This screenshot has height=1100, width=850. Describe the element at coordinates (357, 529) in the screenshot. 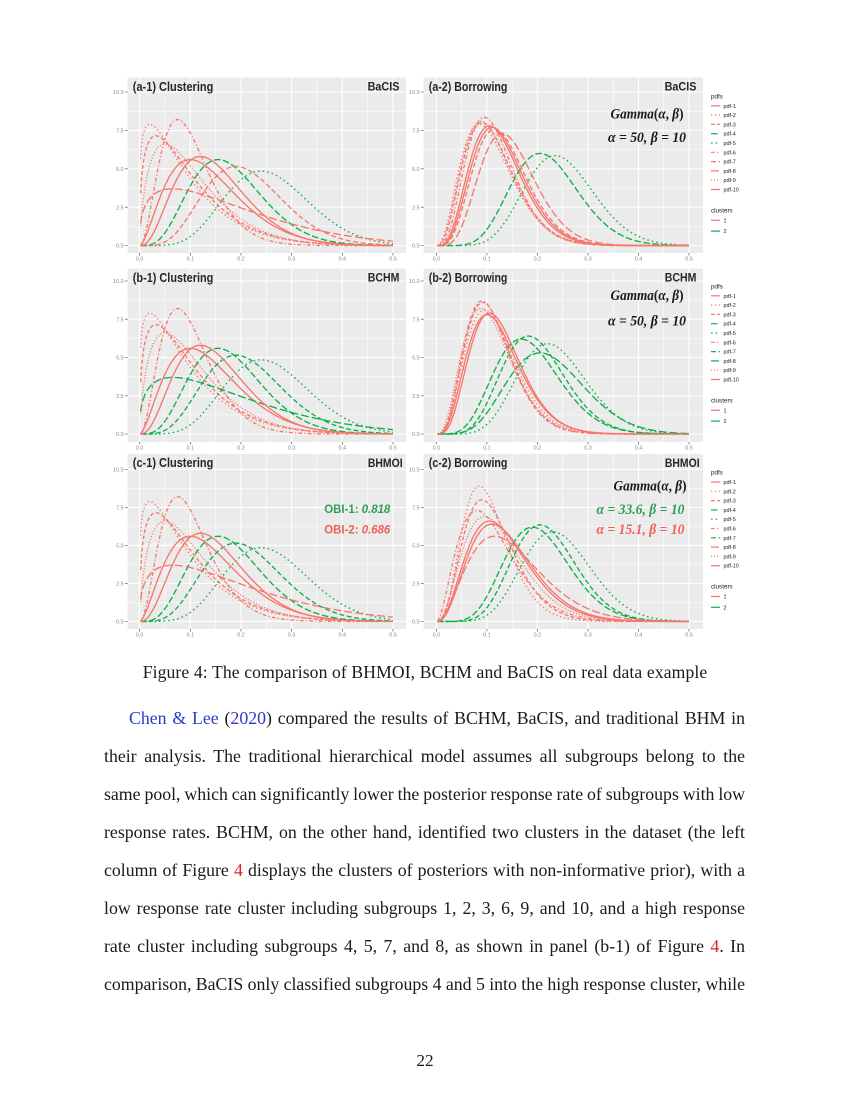

I see `svg-text: OBI-2: 0.686` at that location.